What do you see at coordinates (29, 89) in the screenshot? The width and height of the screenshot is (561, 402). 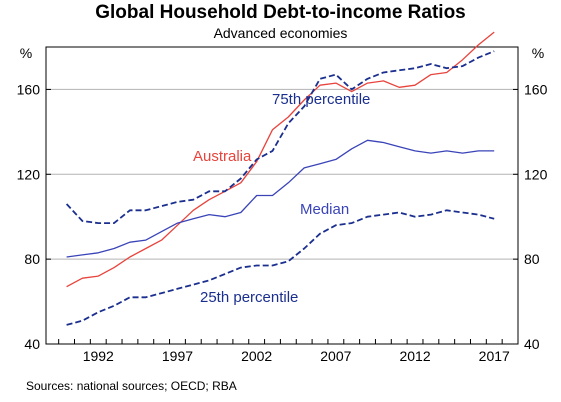 I see `left-y-tick-label: 160` at bounding box center [29, 89].